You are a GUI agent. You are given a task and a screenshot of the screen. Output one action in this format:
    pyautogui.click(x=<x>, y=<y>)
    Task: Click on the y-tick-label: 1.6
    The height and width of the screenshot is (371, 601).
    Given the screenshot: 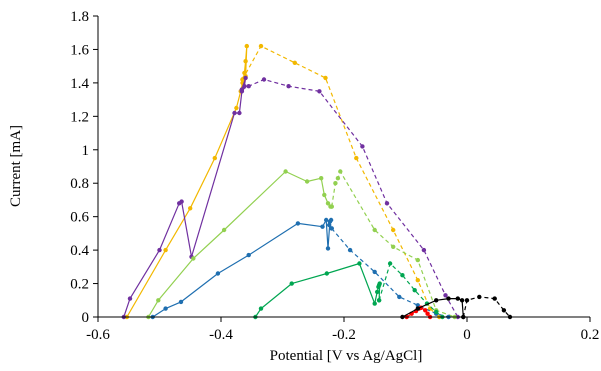 What is the action you would take?
    pyautogui.click(x=79, y=50)
    